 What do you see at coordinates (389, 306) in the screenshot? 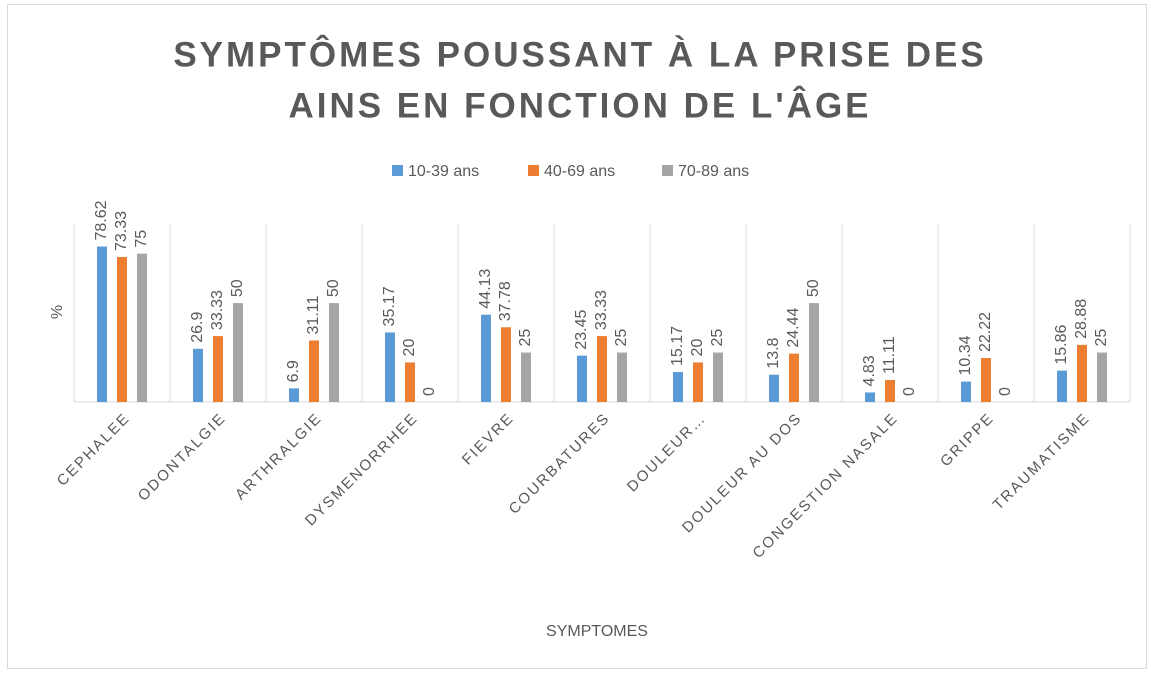
I see `data-label: 35.17` at bounding box center [389, 306].